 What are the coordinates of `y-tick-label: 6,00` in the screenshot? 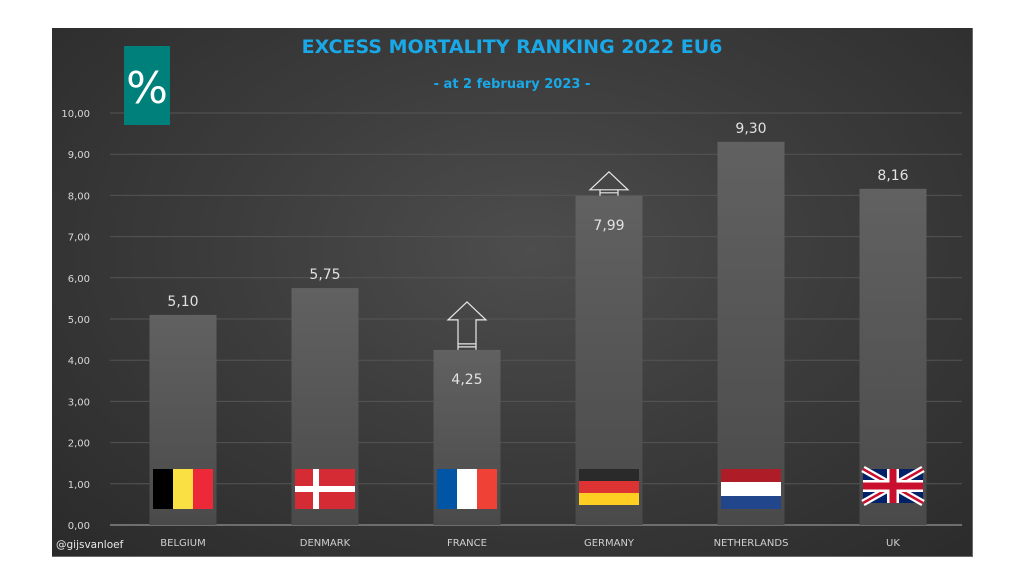 It's located at (79, 279).